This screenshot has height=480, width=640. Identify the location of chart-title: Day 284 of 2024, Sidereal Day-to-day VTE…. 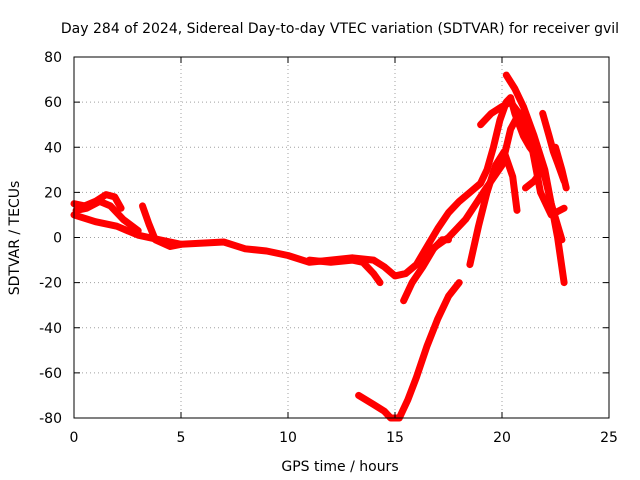
(340, 29).